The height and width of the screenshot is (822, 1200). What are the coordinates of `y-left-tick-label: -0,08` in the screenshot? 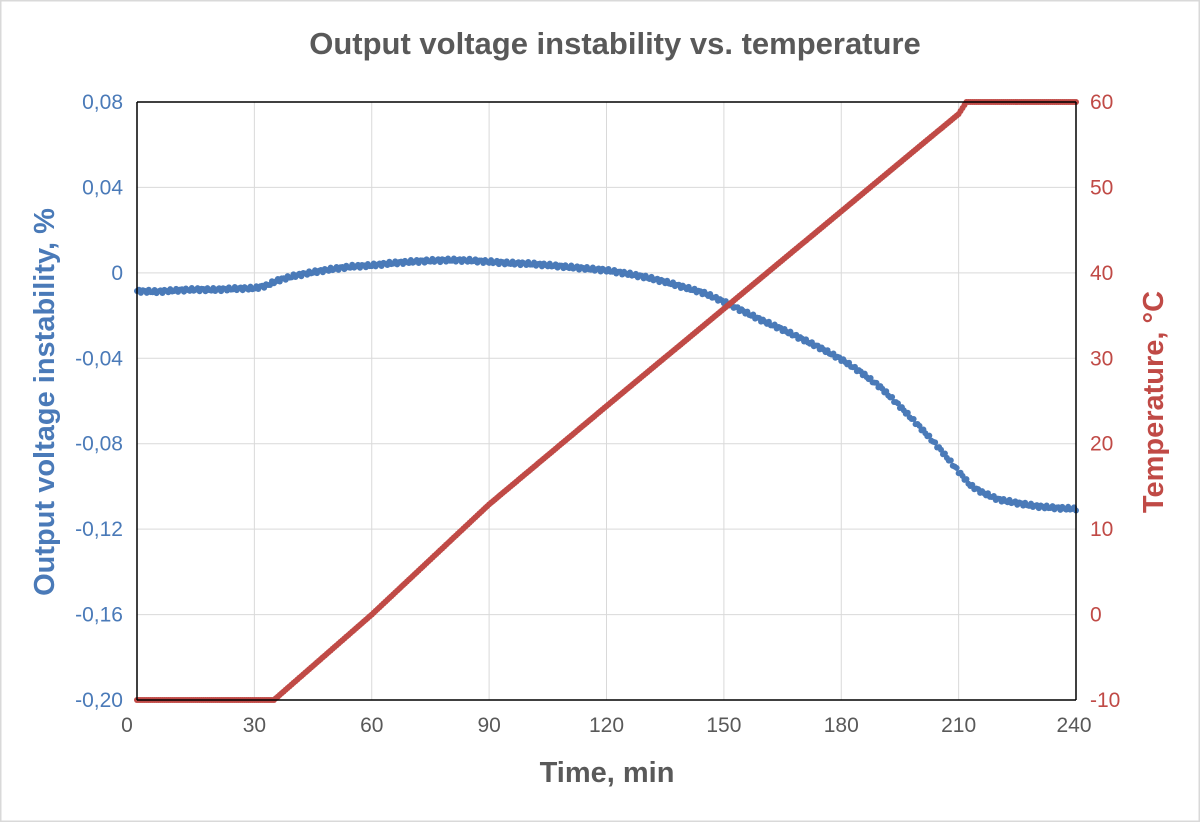 It's located at (99, 444).